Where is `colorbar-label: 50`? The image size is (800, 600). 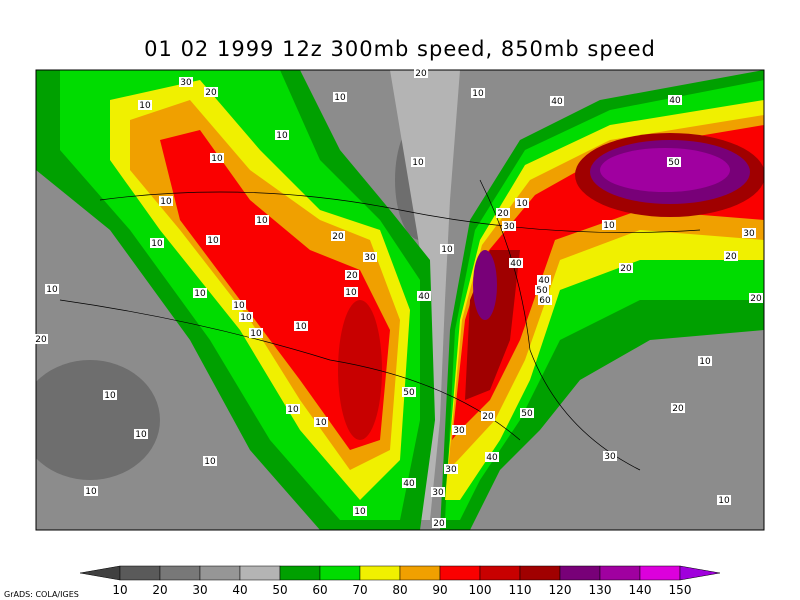
colorbar-label: 50 is located at coordinates (279, 590).